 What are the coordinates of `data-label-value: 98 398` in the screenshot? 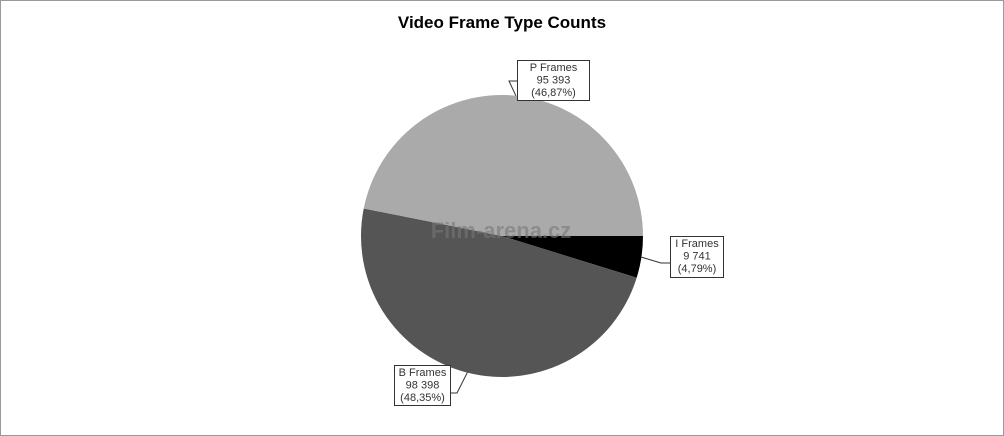 It's located at (423, 386).